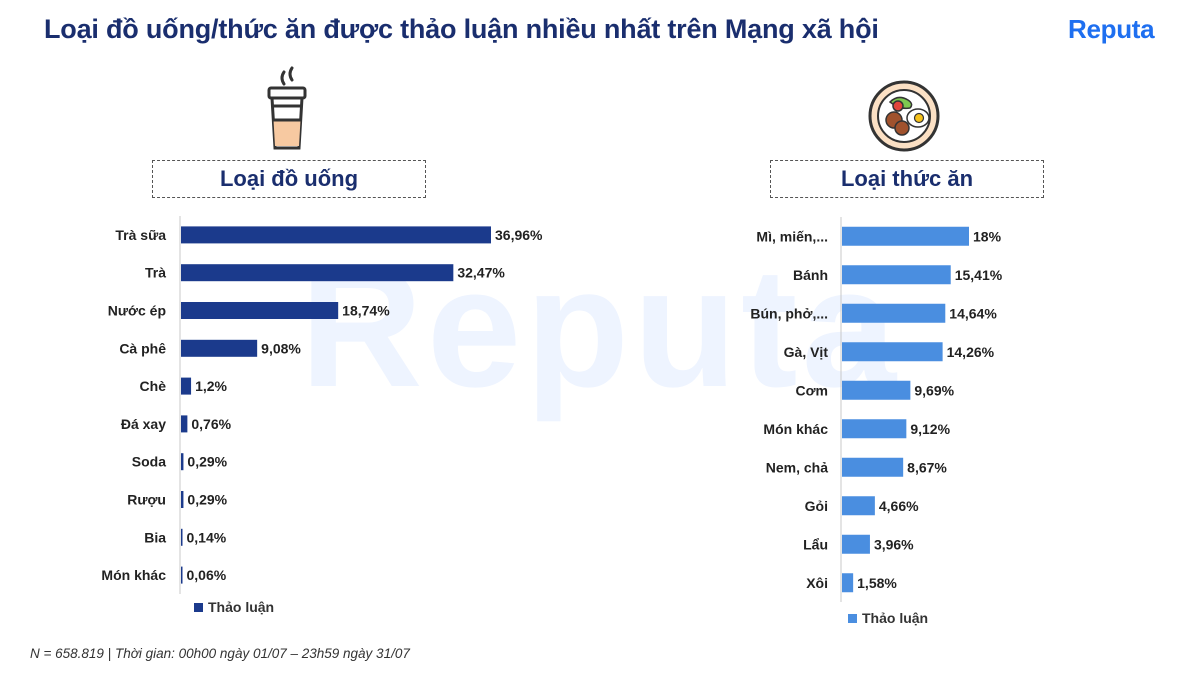 The image size is (1200, 675). What do you see at coordinates (287, 108) in the screenshot?
I see `coffee-cup-icon` at bounding box center [287, 108].